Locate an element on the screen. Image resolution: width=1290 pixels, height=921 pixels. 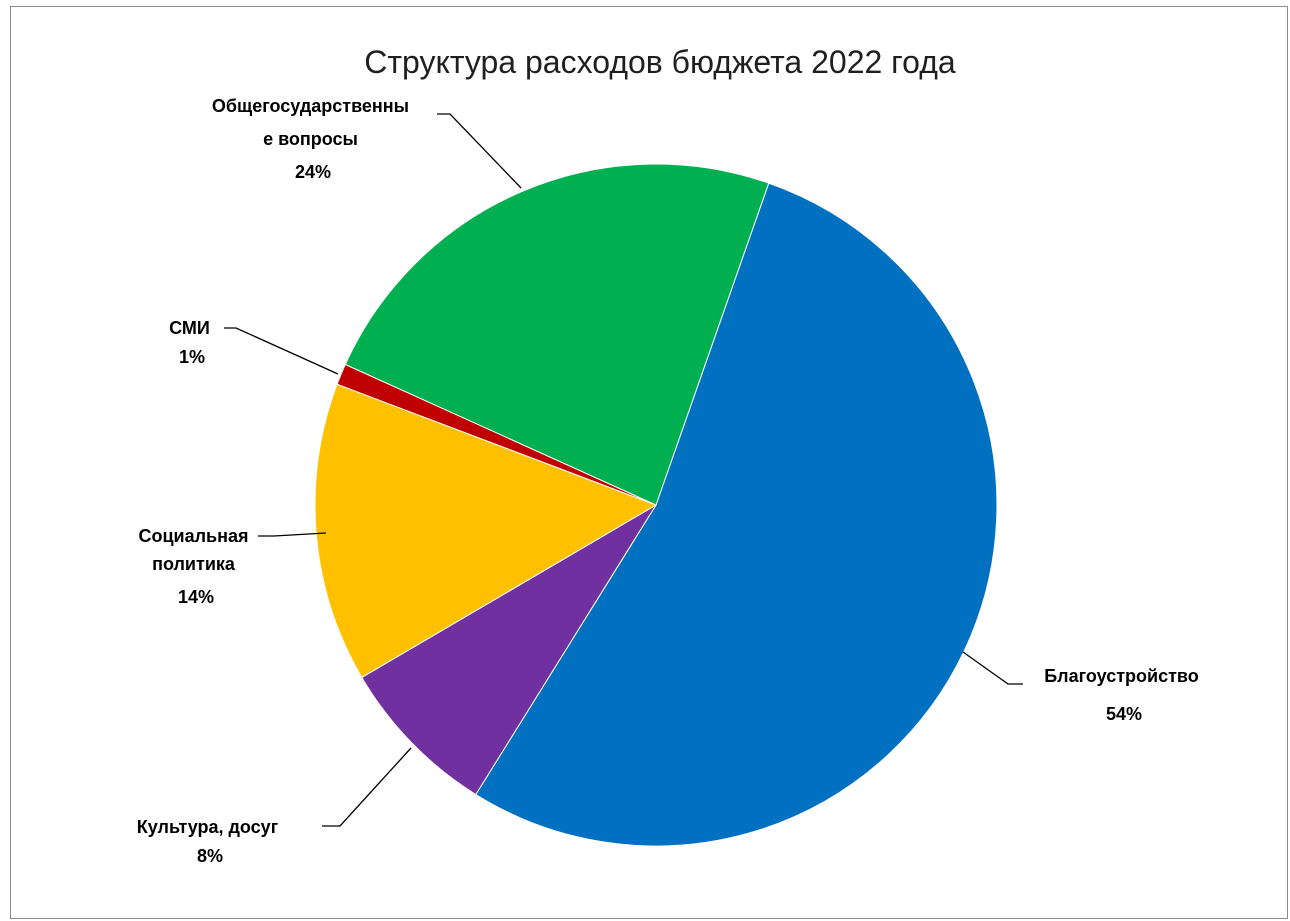
leader-line-blagoustroystvo is located at coordinates (992, 668).